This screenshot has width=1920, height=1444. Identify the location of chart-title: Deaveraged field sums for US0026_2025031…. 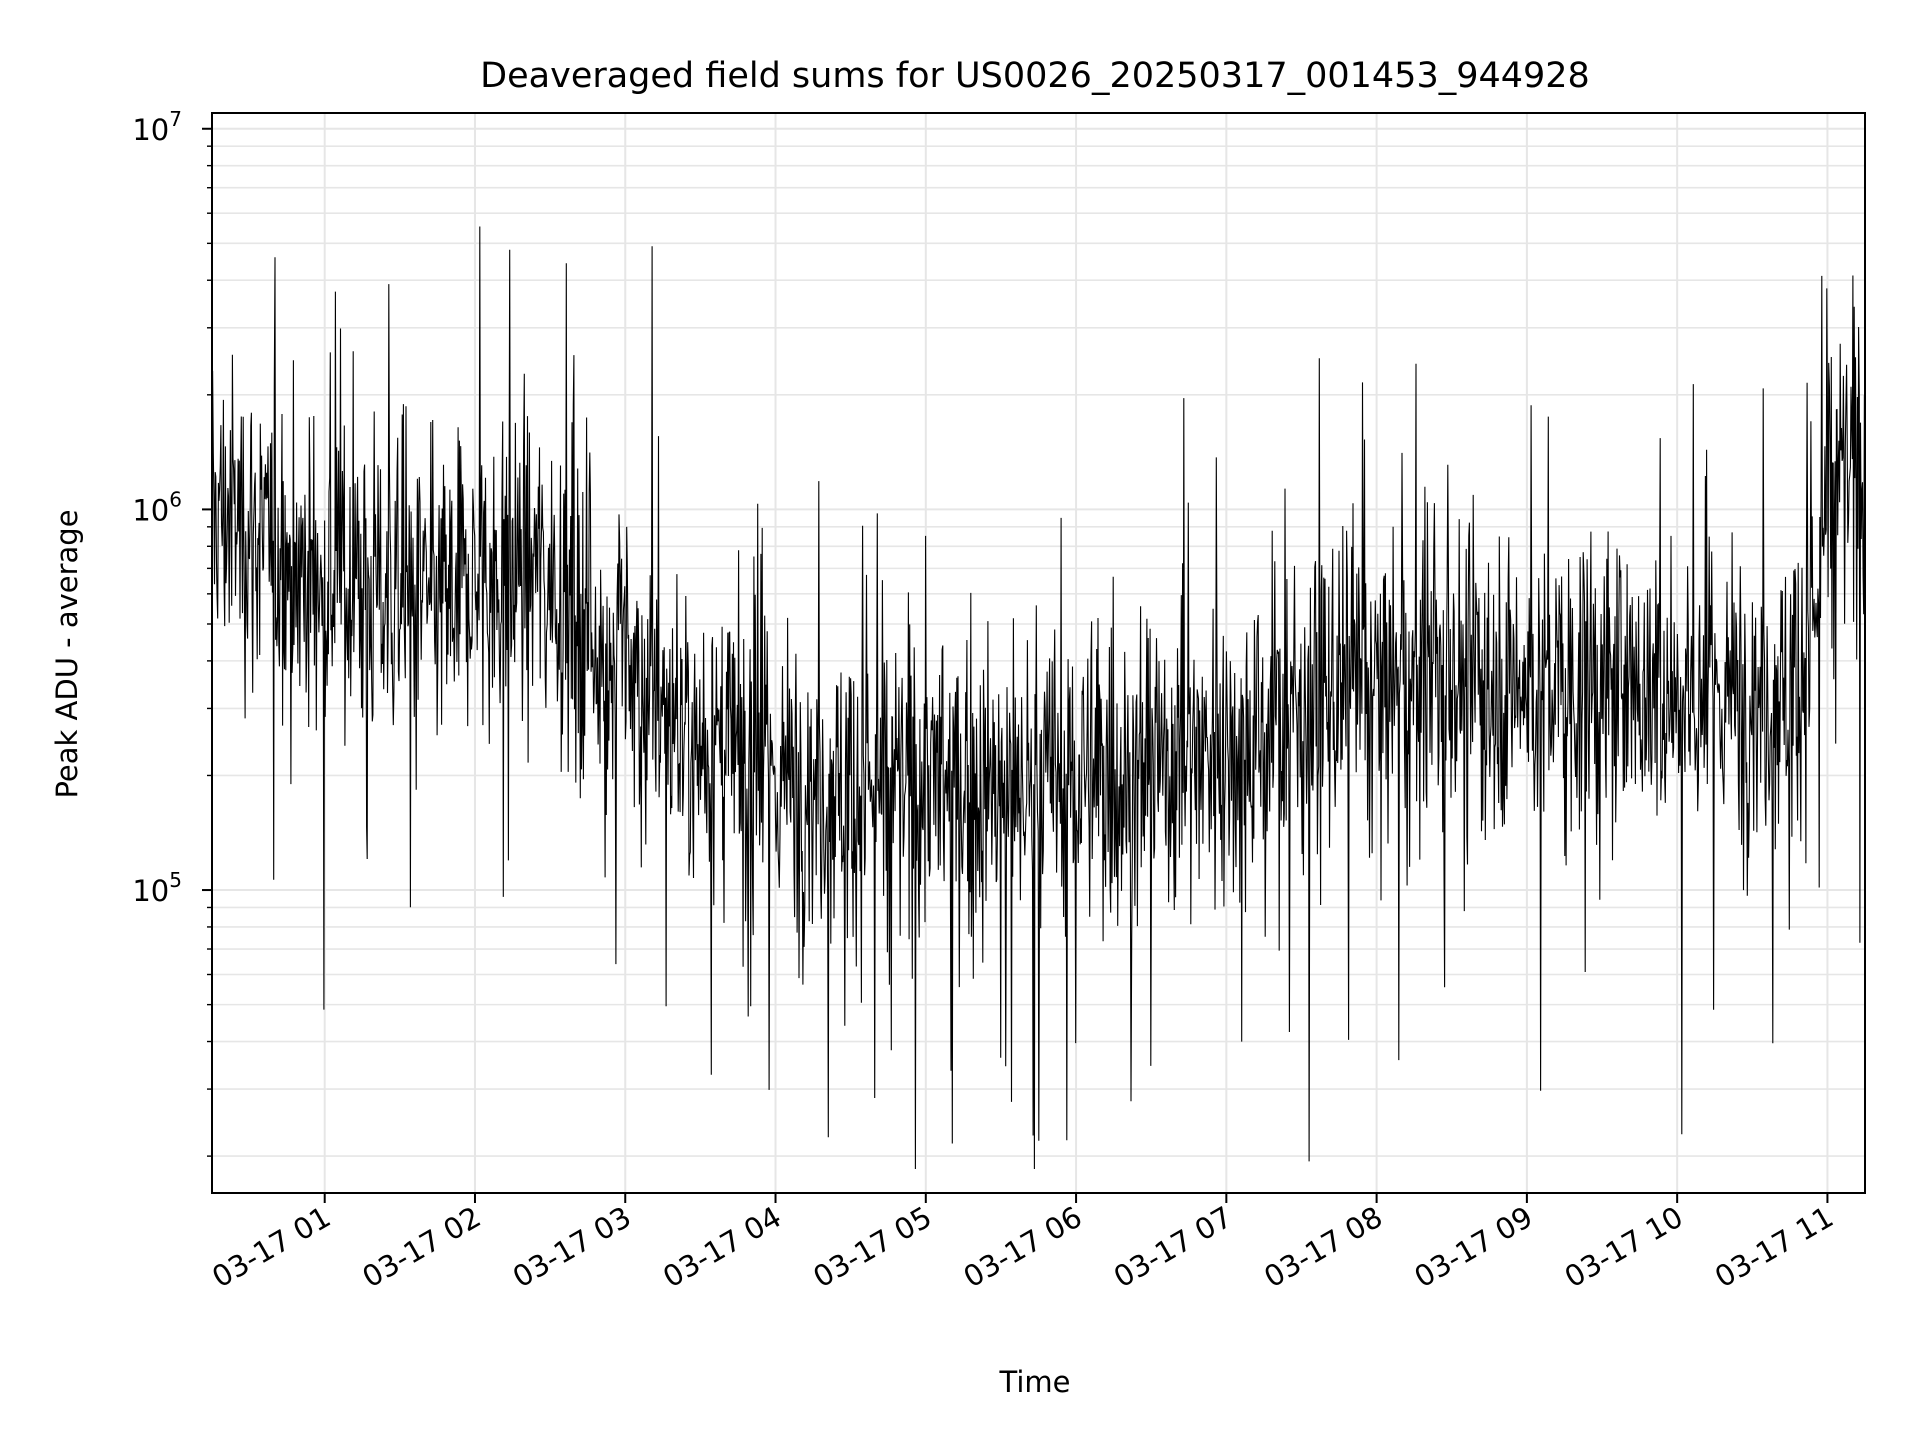
(1035, 76).